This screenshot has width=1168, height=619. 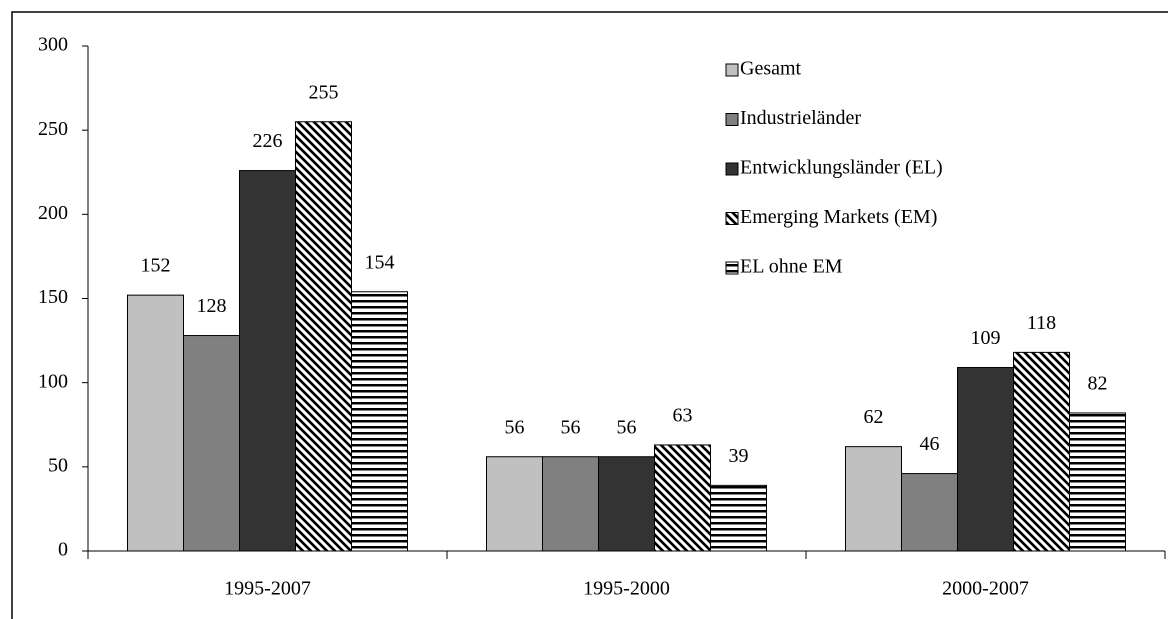 What do you see at coordinates (156, 266) in the screenshot?
I see `data-label: 152` at bounding box center [156, 266].